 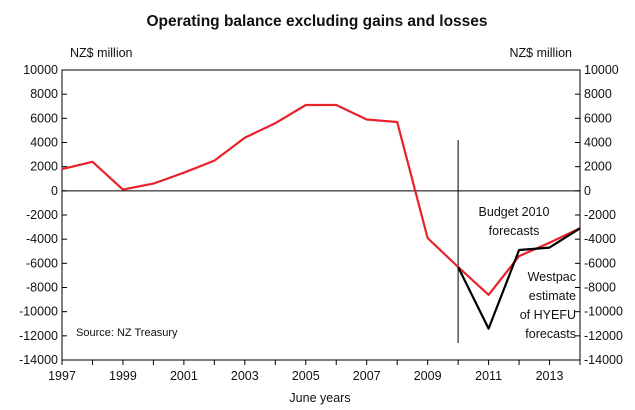 What do you see at coordinates (552, 277) in the screenshot?
I see `annotation-westpac: Westpac` at bounding box center [552, 277].